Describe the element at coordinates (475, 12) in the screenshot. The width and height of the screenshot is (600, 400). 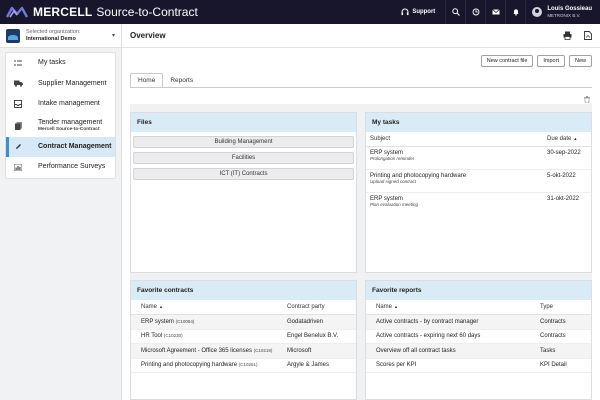
I see `history-button` at that location.